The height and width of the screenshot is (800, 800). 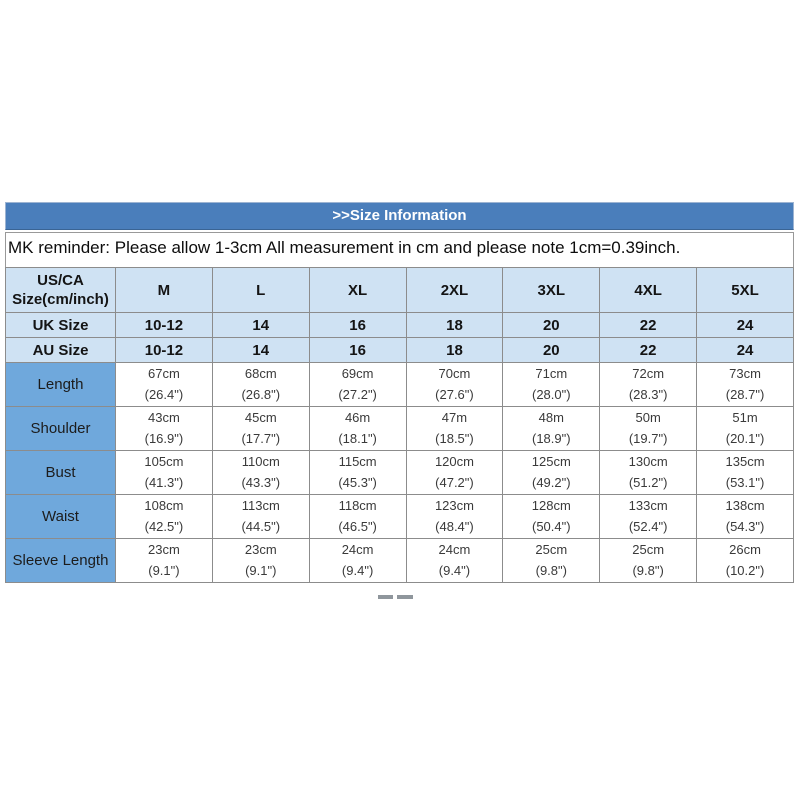 What do you see at coordinates (164, 374) in the screenshot?
I see `cm-value: 67cm` at bounding box center [164, 374].